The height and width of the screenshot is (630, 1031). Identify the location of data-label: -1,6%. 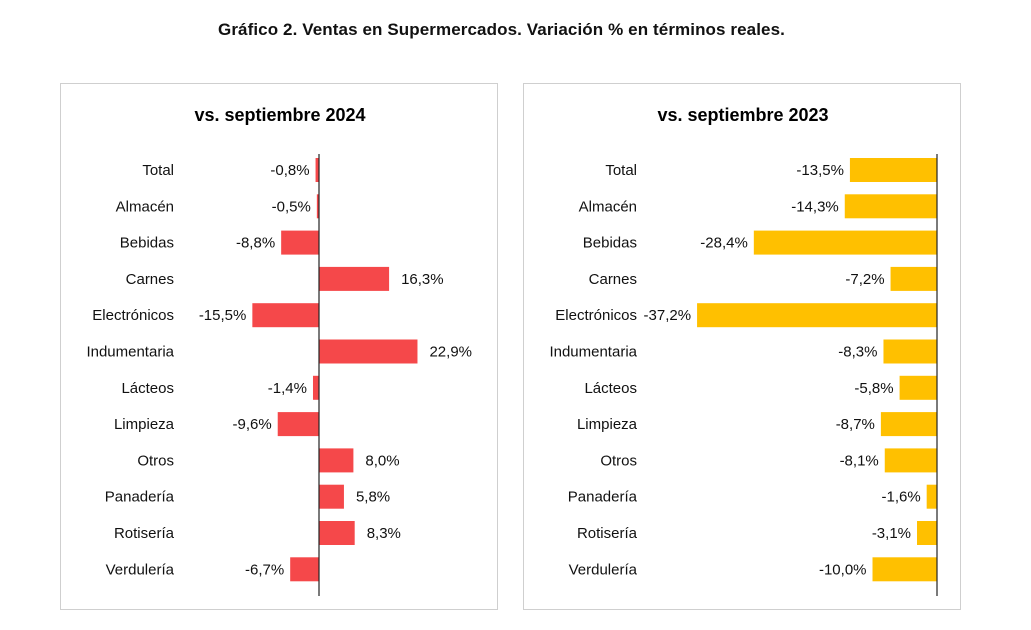
(900, 497).